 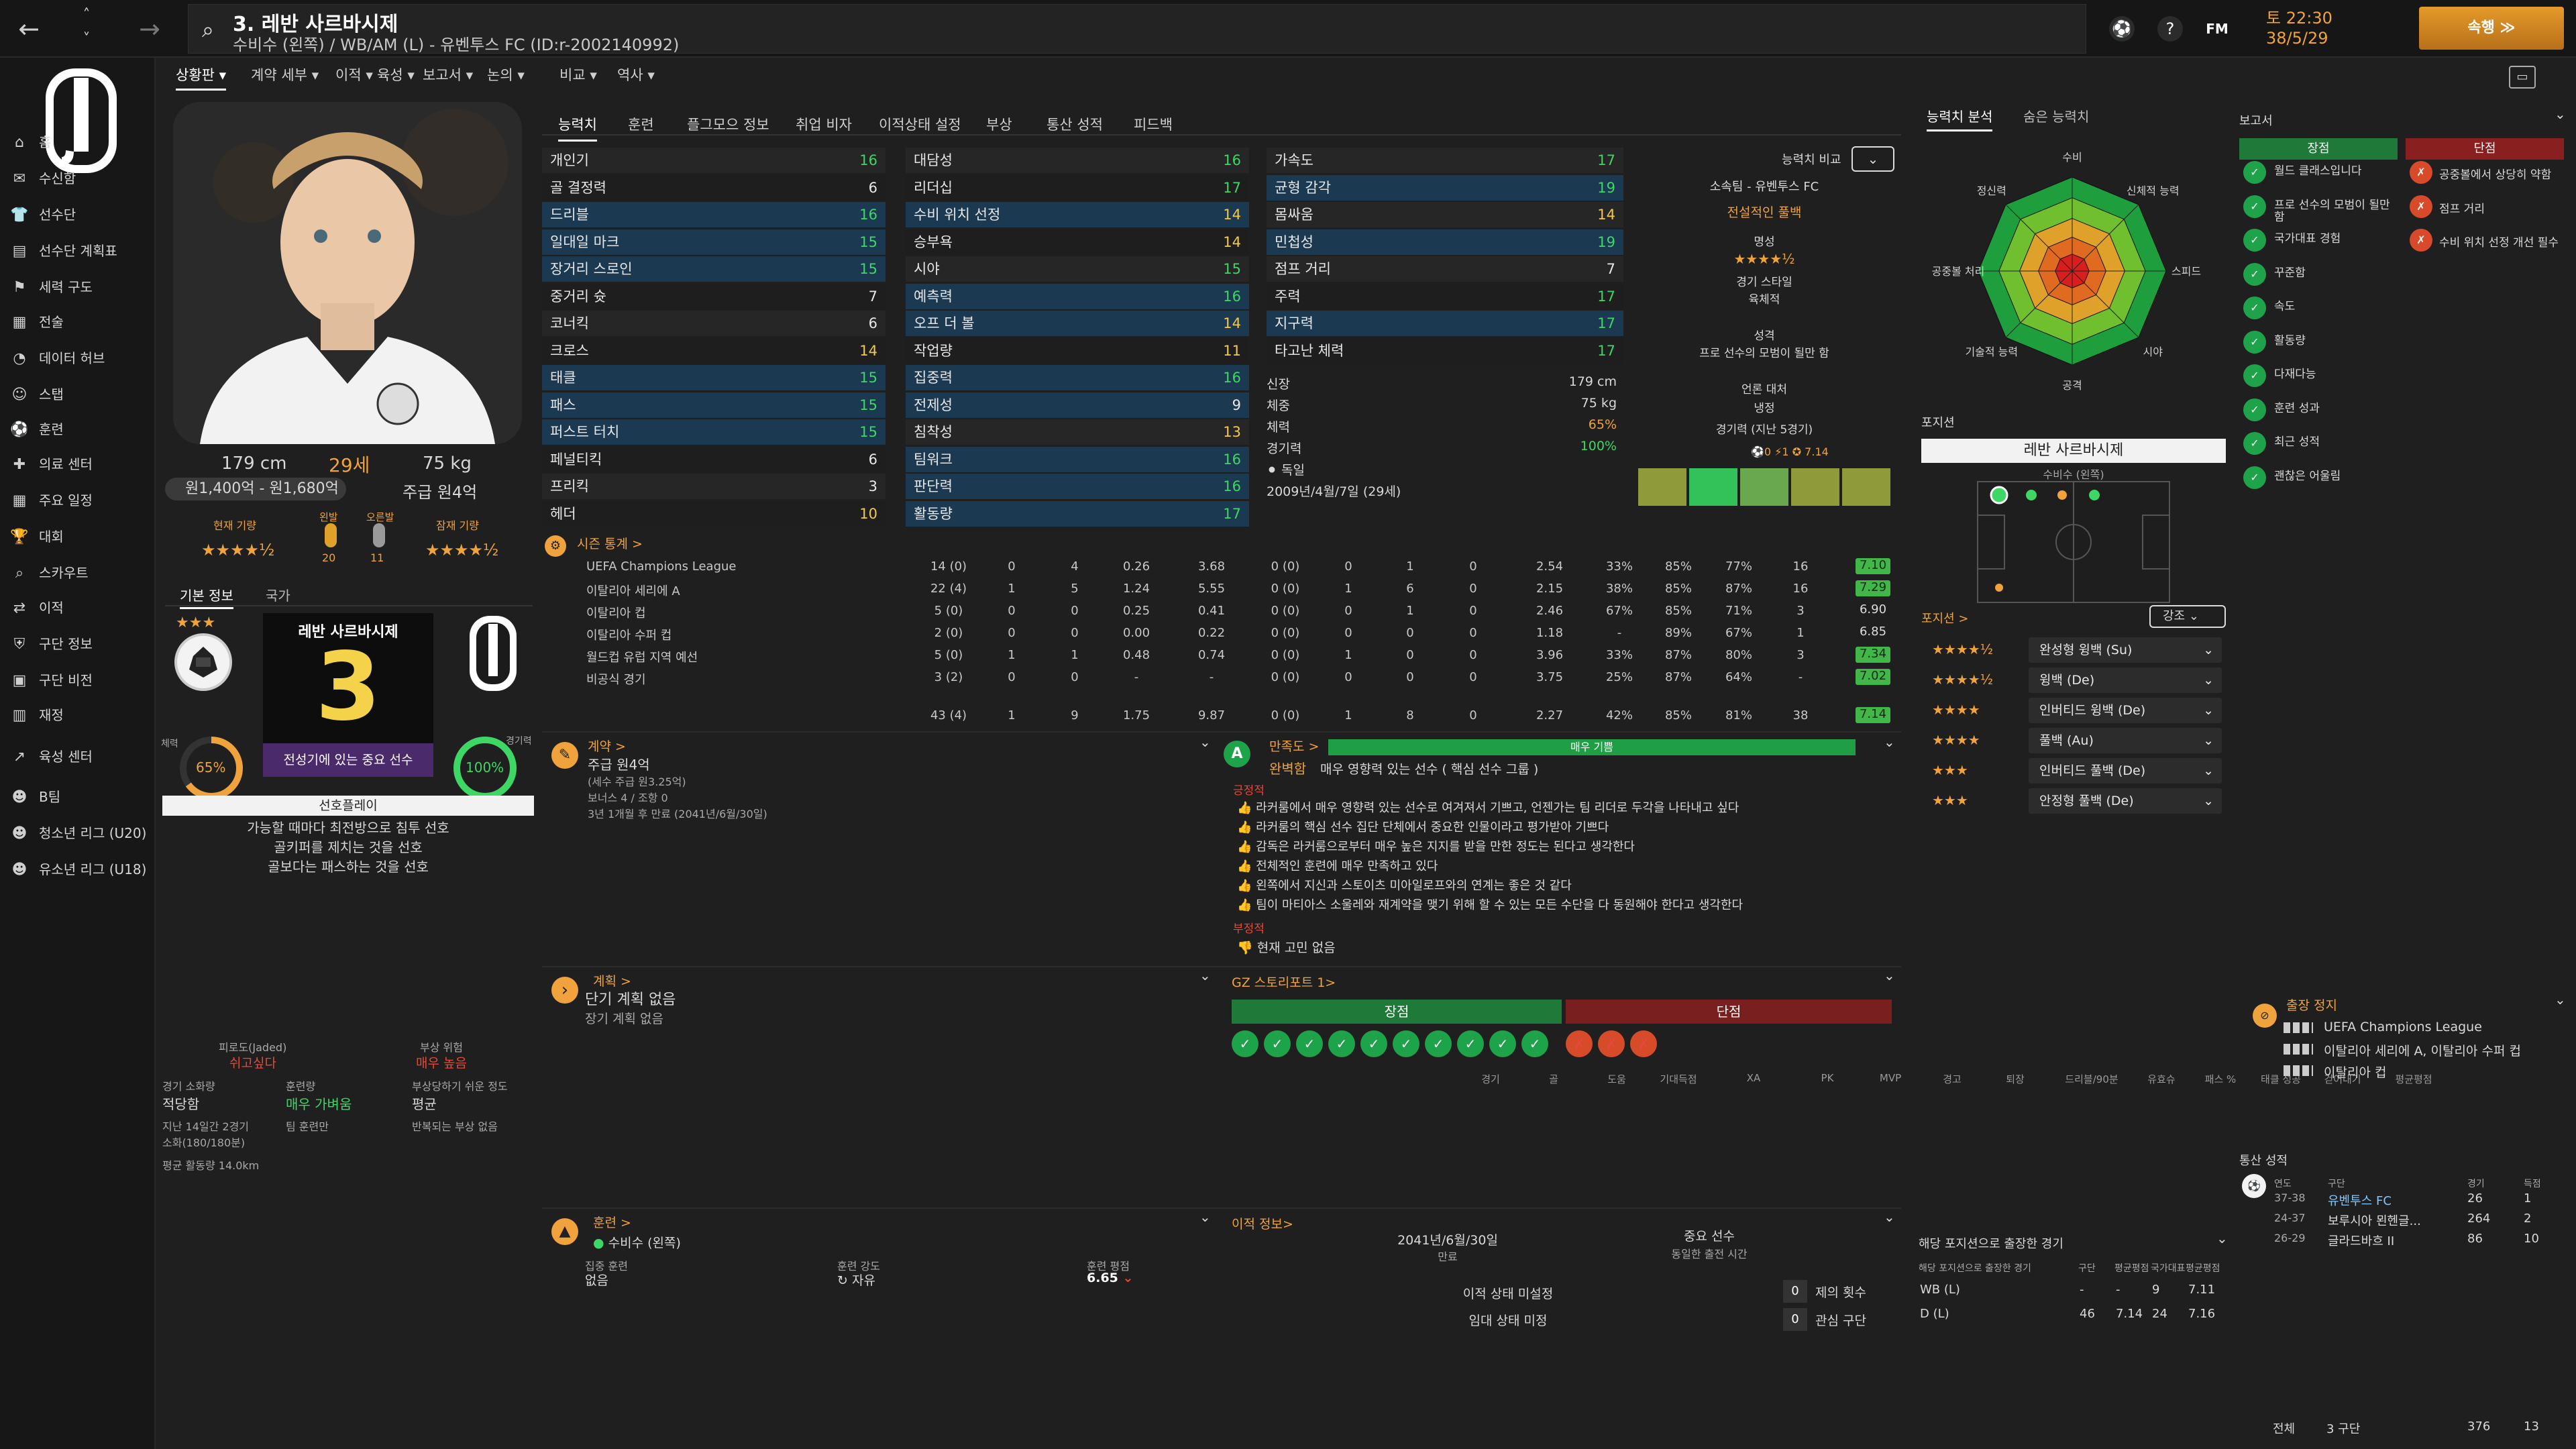 I want to click on attr-value: 7, so click(x=1610, y=269).